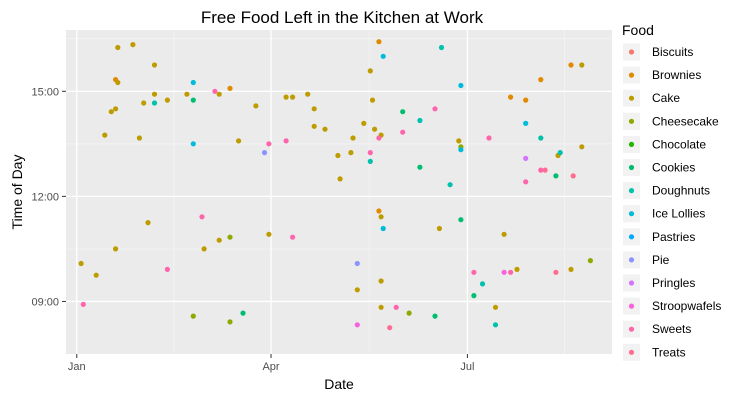 Image resolution: width=750 pixels, height=400 pixels. Describe the element at coordinates (342, 17) in the screenshot. I see `chart-title: Free Food Left in the Kitchen at Work` at that location.